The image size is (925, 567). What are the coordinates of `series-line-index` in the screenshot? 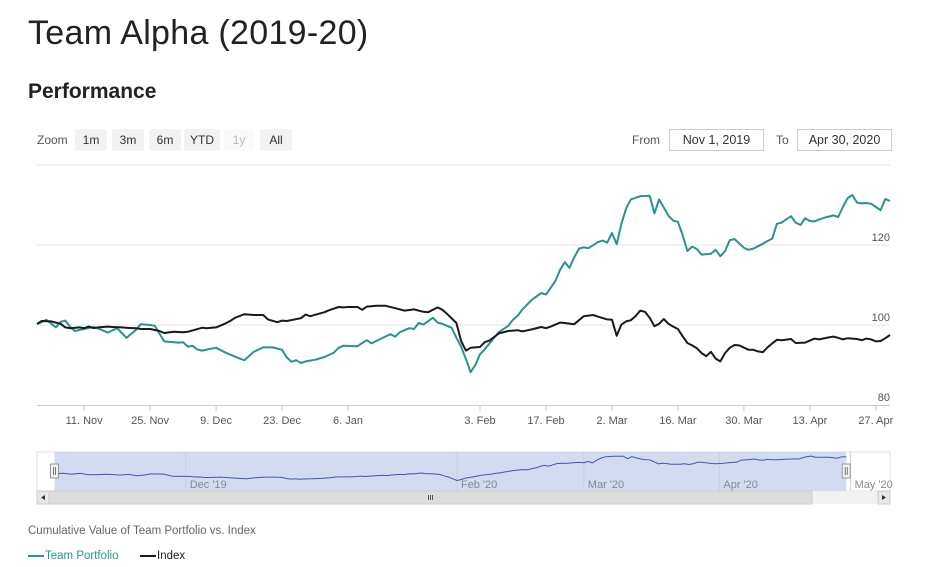 It's located at (463, 333).